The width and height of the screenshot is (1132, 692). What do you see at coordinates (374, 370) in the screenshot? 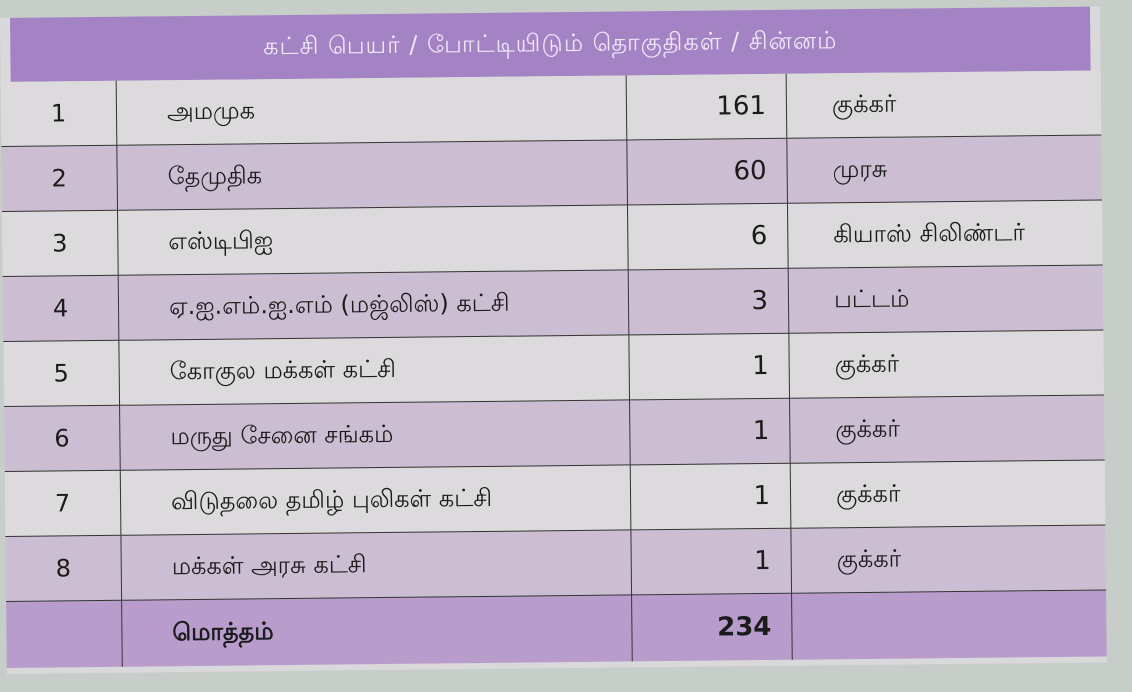
I see `party-name: கோகுல மக்கள் கட்சி` at bounding box center [374, 370].